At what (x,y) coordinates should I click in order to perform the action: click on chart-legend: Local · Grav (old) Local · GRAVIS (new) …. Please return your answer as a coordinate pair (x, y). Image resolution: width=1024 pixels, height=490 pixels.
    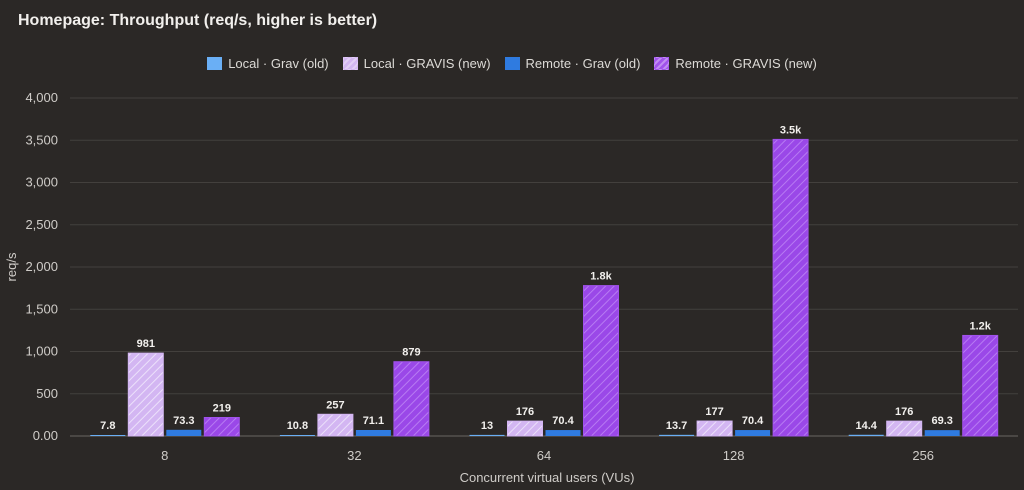
    Looking at the image, I should click on (512, 63).